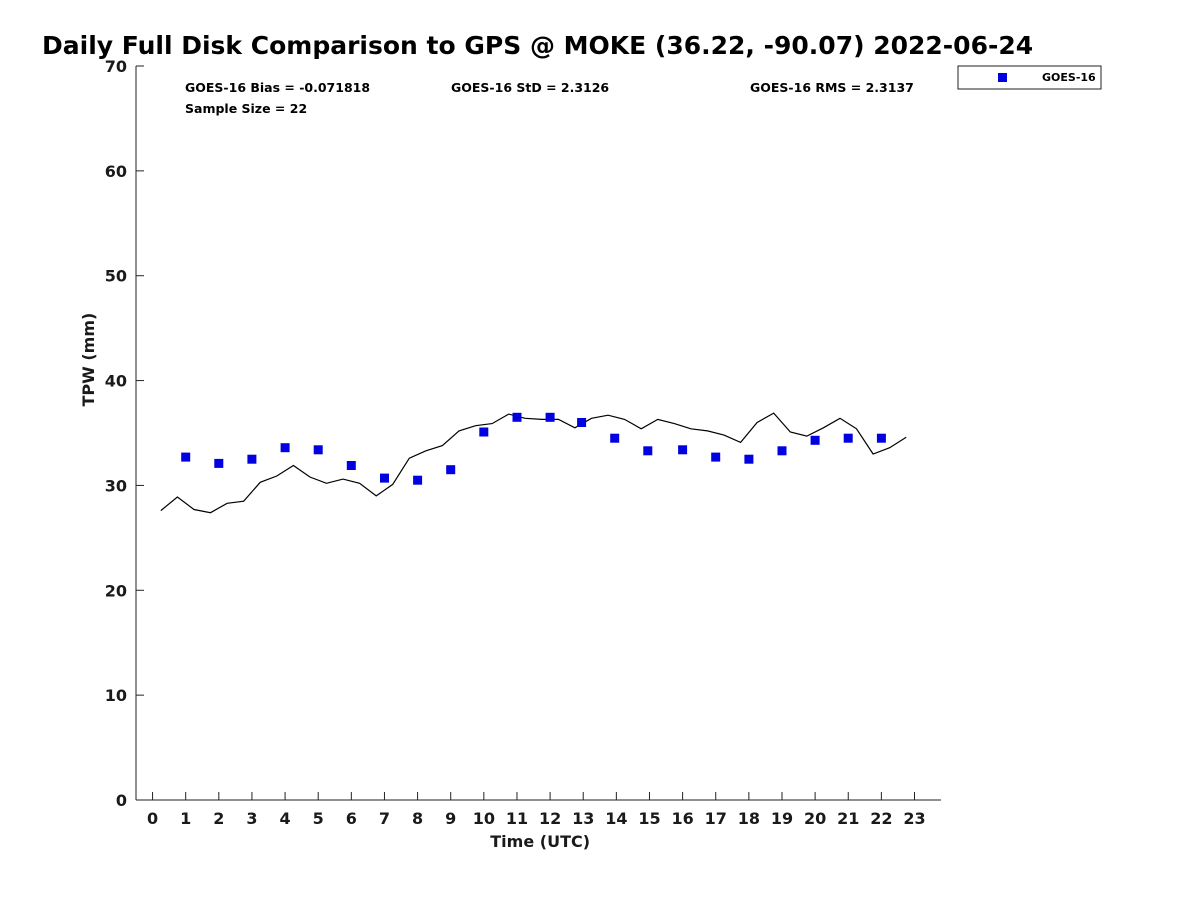  Describe the element at coordinates (251, 818) in the screenshot. I see `x-tick-label: 3` at that location.